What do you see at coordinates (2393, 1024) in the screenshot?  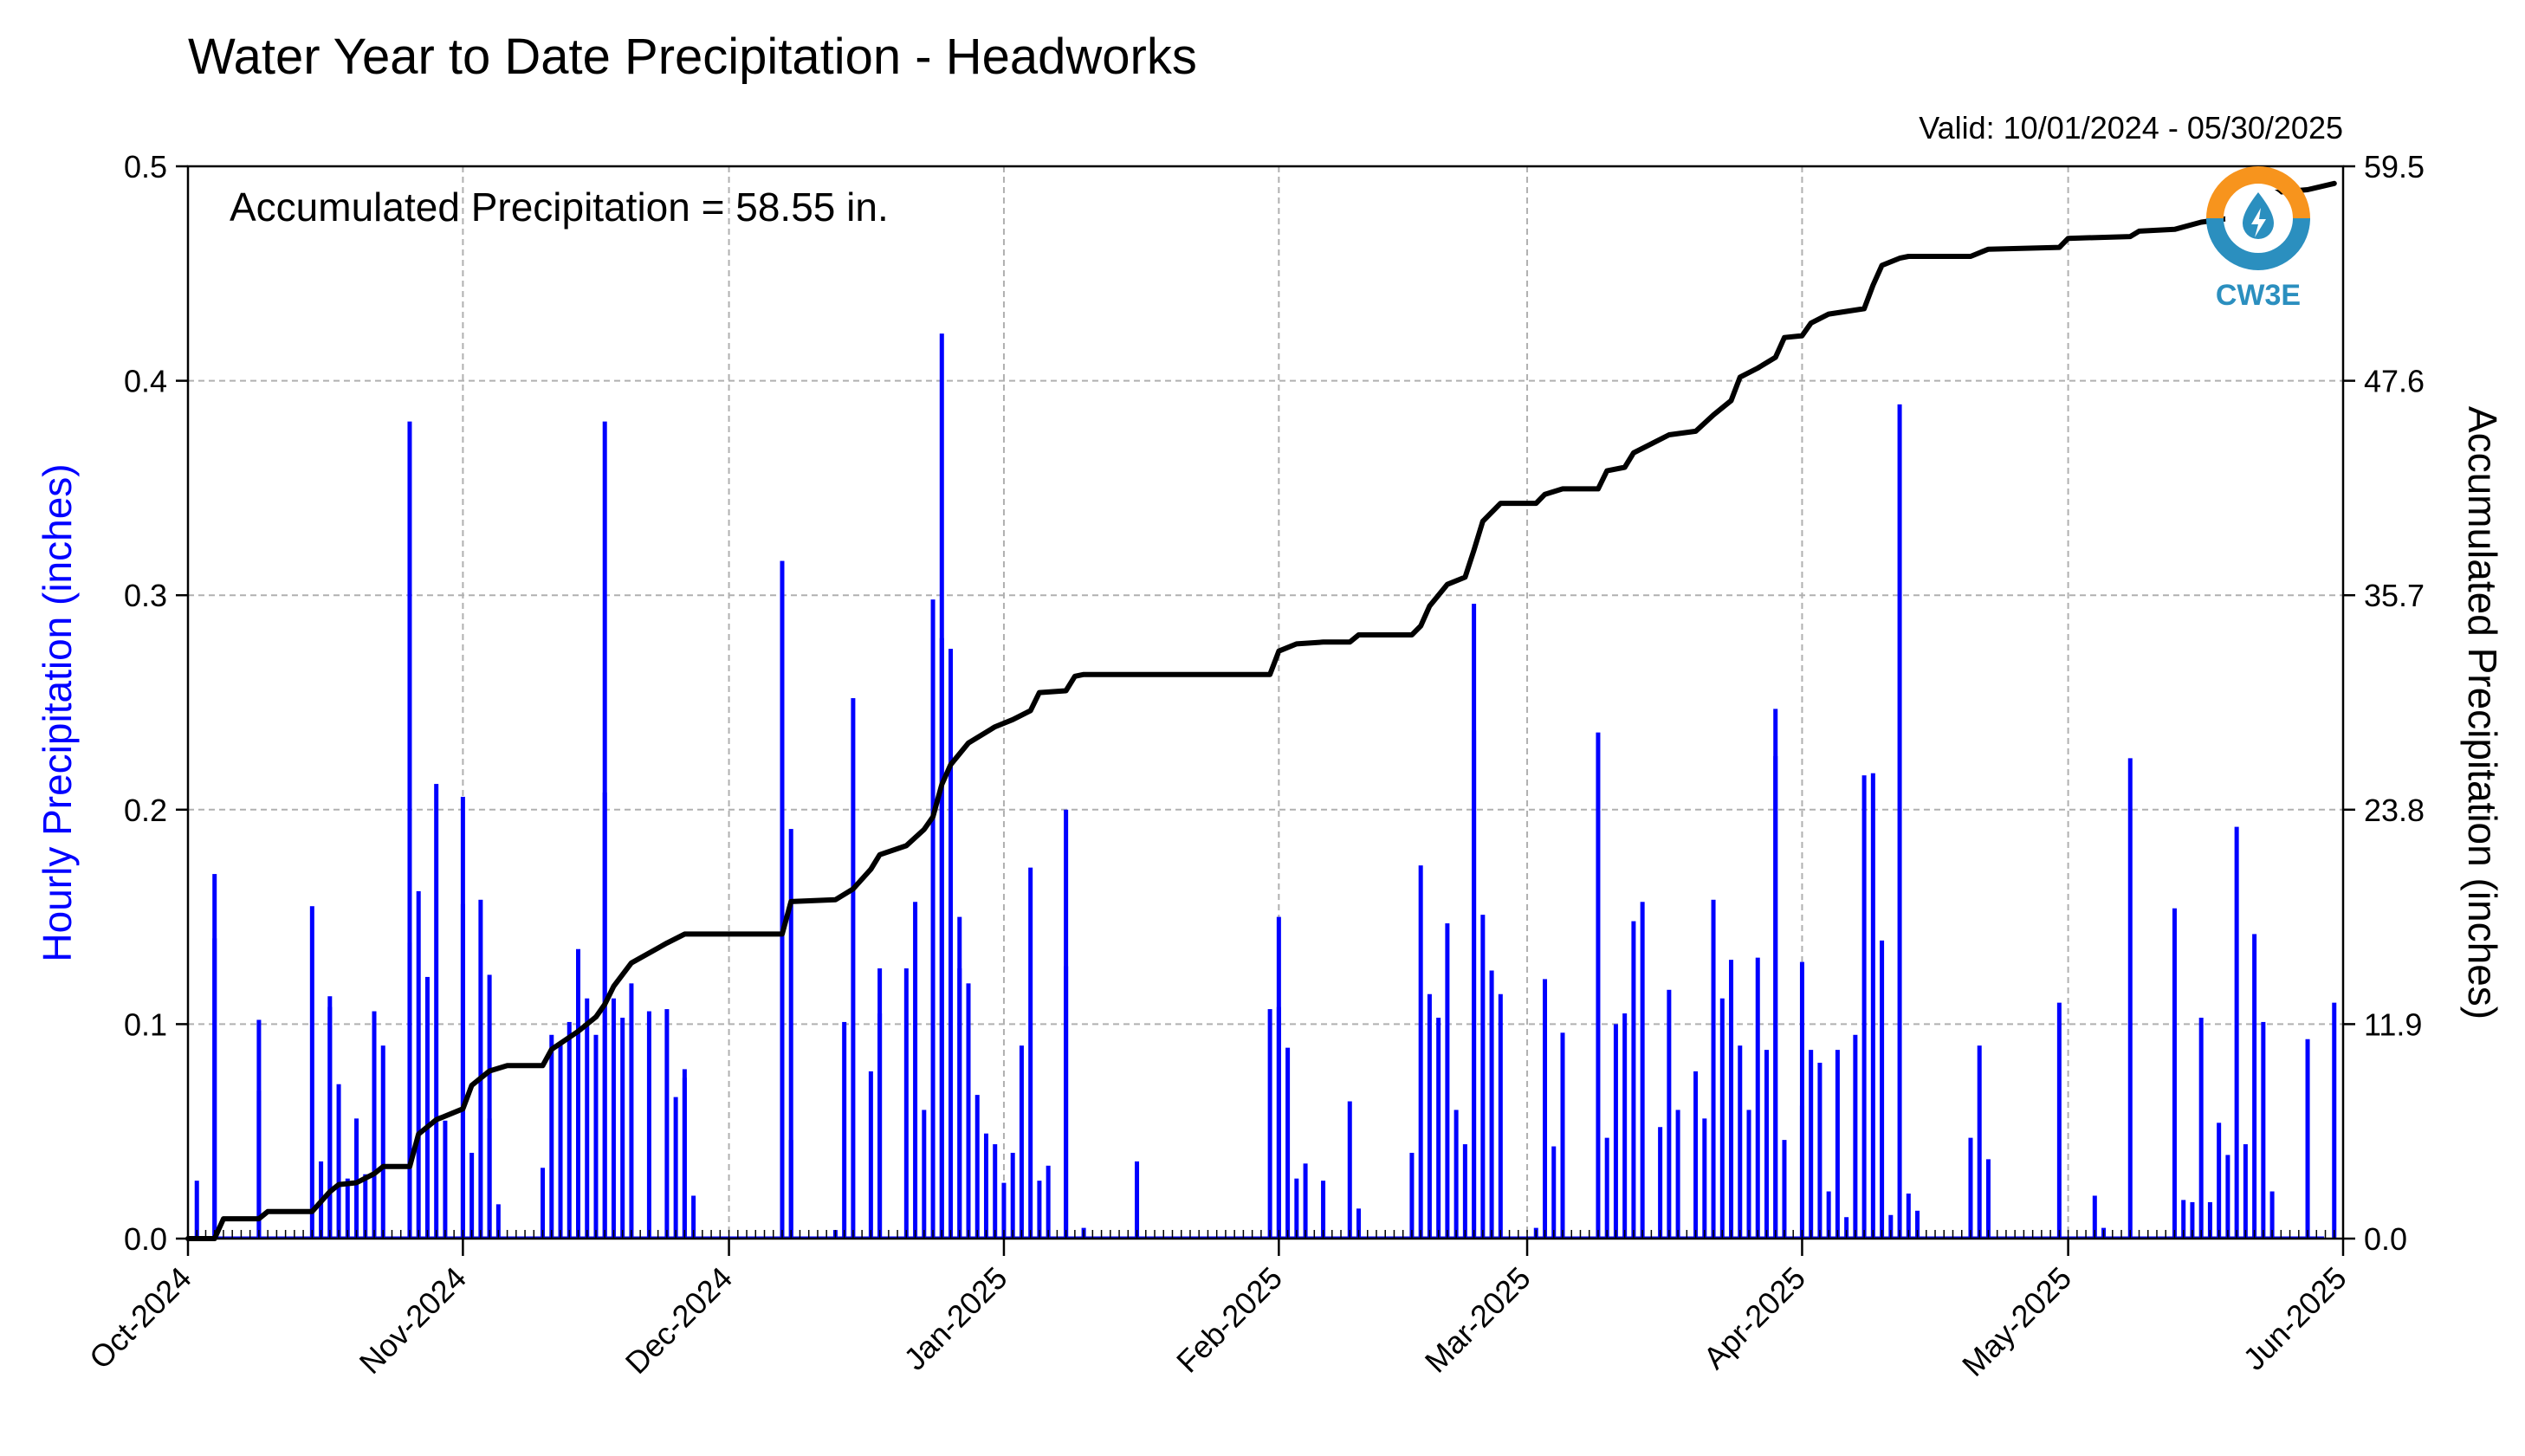 I see `y2-tick-label: 11.9` at bounding box center [2393, 1024].